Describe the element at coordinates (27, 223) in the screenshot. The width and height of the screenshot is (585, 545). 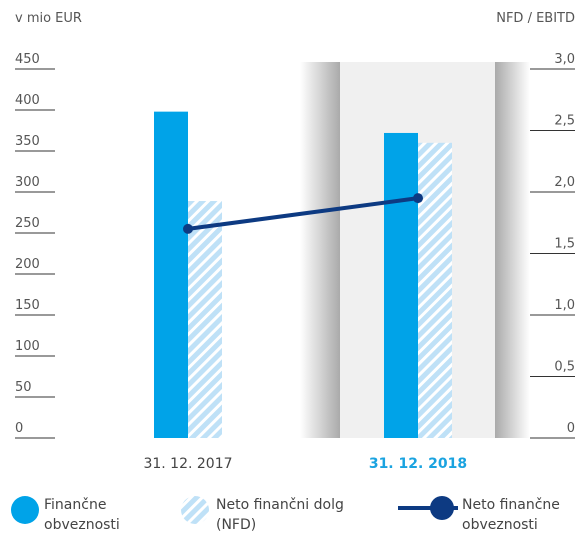
I see `y-tick-label: 250` at that location.